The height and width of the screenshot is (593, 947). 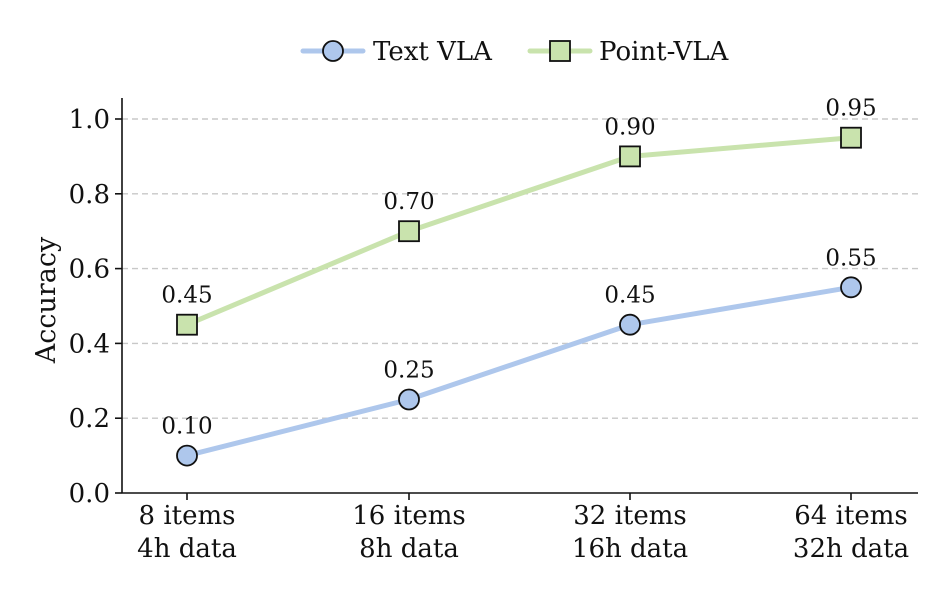 I want to click on data-label: 0.90, so click(x=629, y=127).